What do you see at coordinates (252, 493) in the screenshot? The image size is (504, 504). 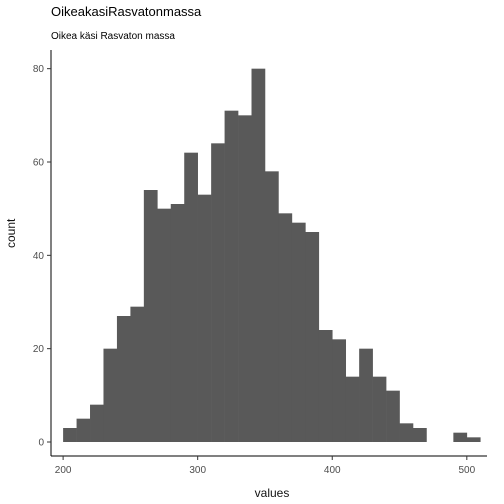 I see `x-axis-label-wrapper: values` at bounding box center [252, 493].